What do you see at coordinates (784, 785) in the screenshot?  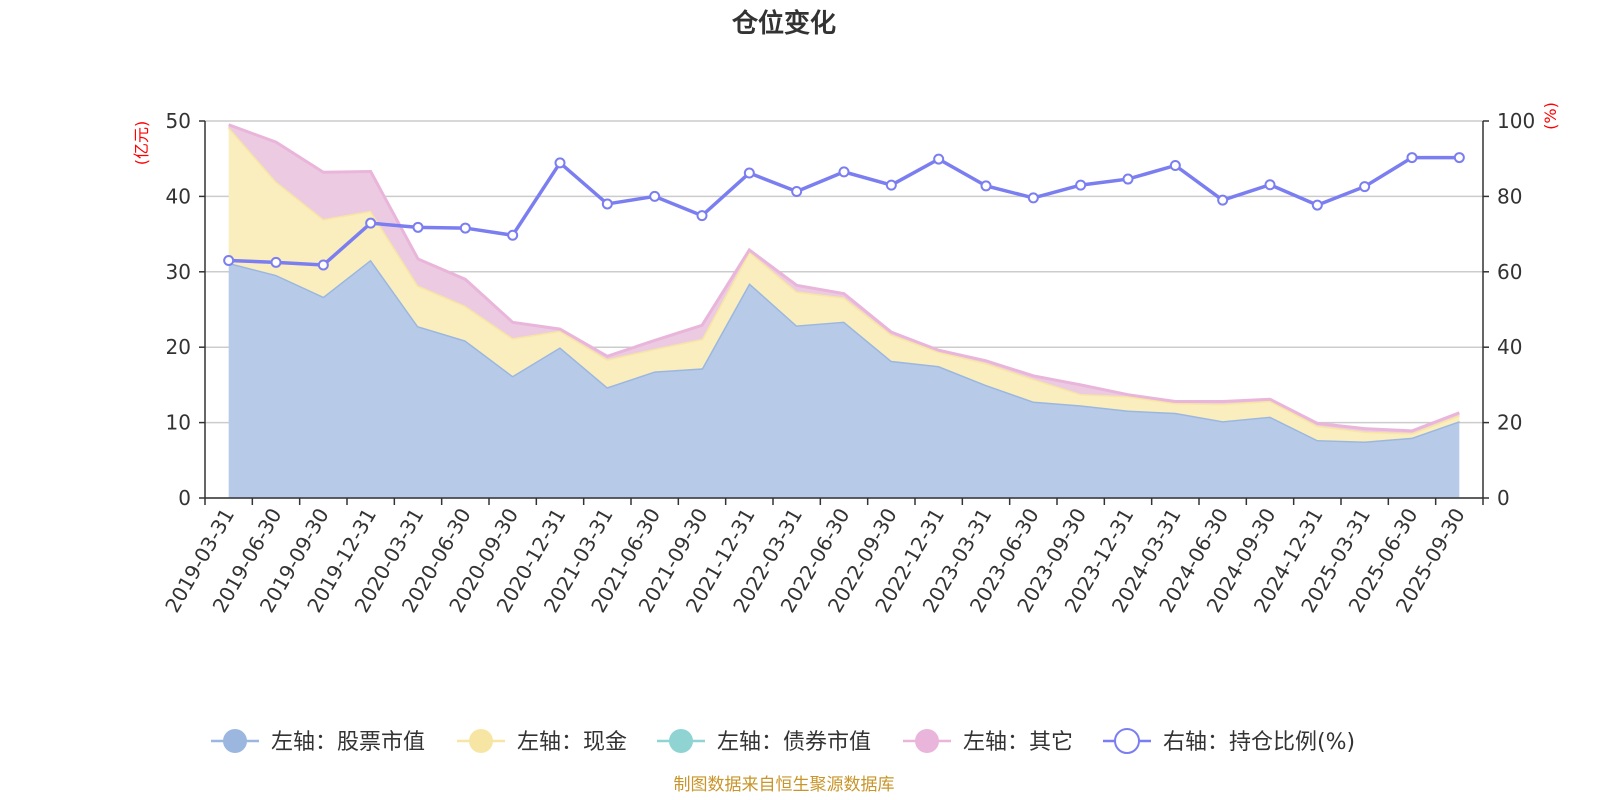 I see `data-source-footer: 制图数据来自恒生聚源数据库` at bounding box center [784, 785].